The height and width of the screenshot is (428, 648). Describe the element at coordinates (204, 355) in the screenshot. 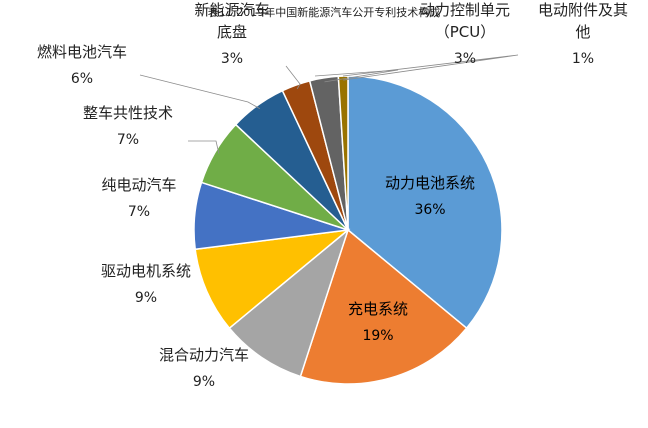

I see `slice-label: 混合动力汽车` at that location.